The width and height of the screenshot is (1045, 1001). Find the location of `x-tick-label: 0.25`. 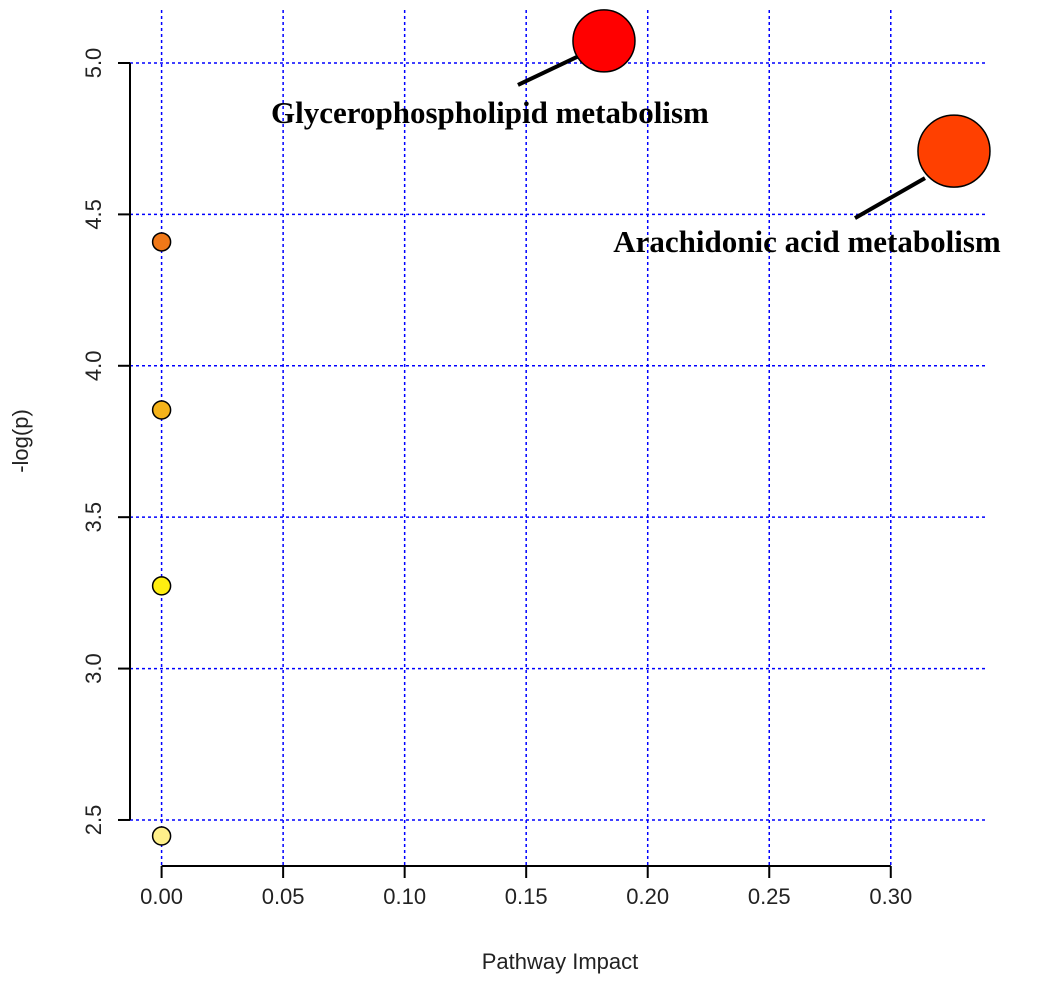

x-tick-label: 0.25 is located at coordinates (769, 896).